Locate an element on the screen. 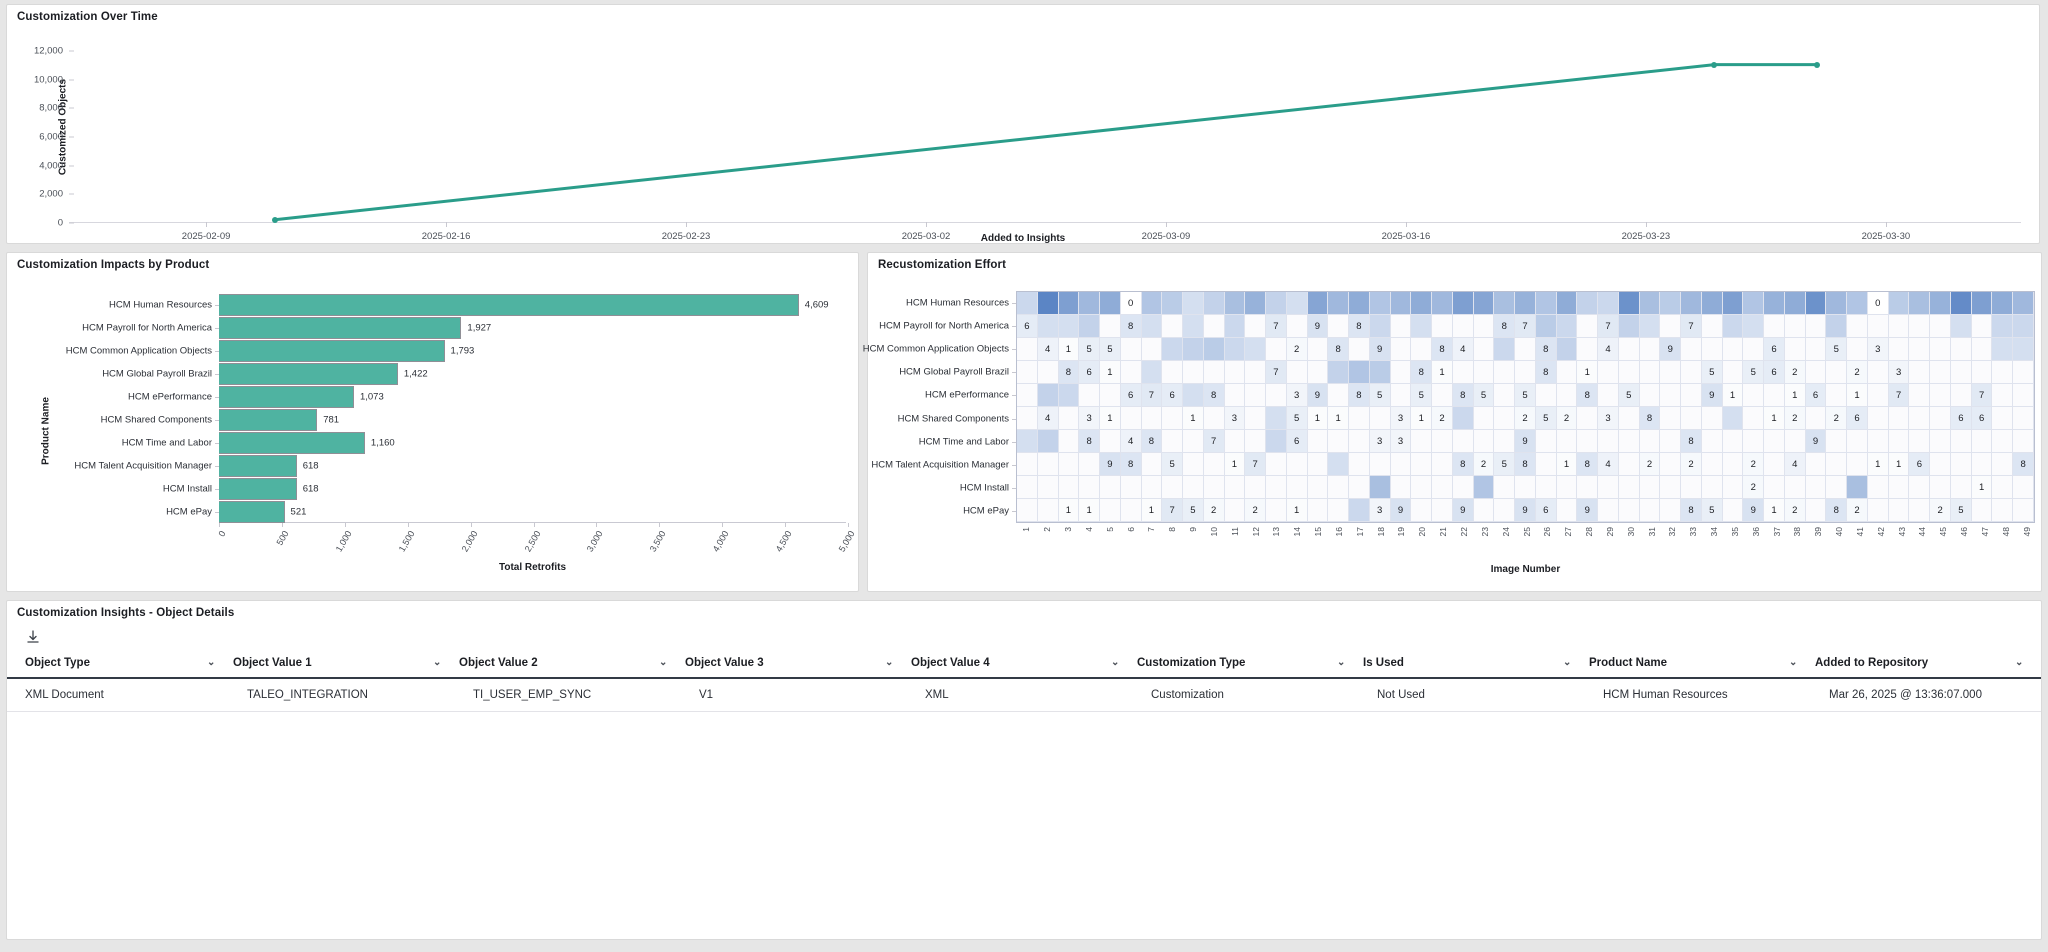  bar-chart-bar: HCM Time and Labor 1,160 is located at coordinates (258, 442).